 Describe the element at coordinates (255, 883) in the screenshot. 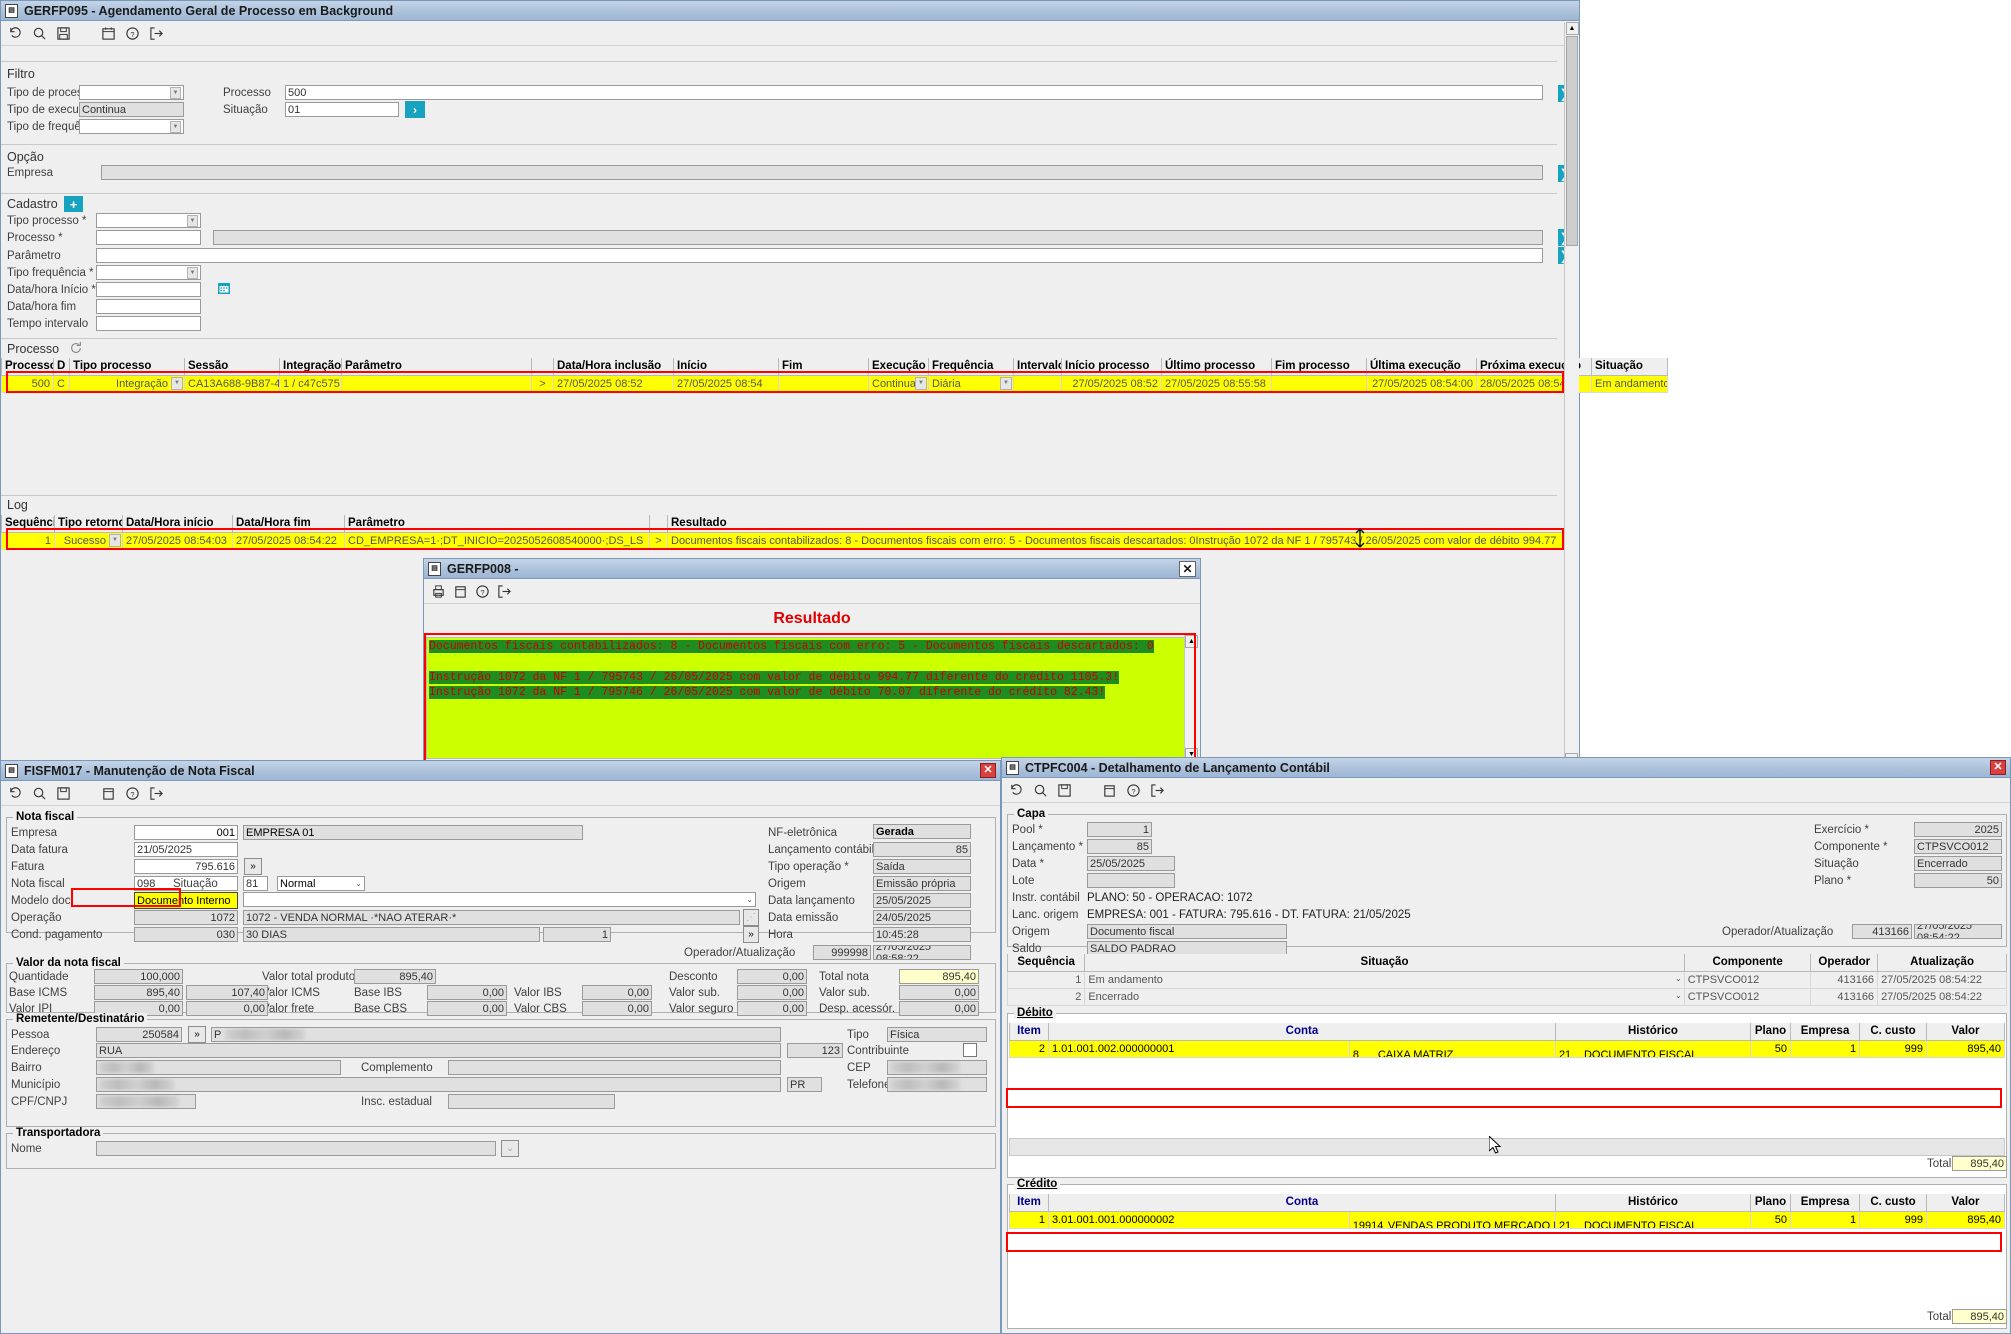

I see `nota-fiscal-serie-input: 81` at that location.